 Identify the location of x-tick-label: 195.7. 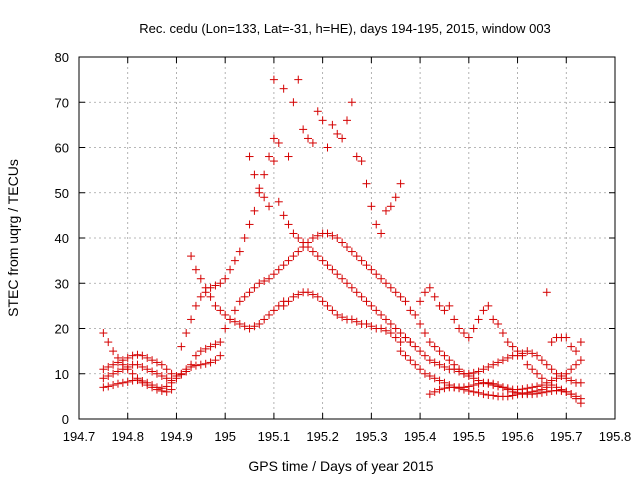
(566, 436).